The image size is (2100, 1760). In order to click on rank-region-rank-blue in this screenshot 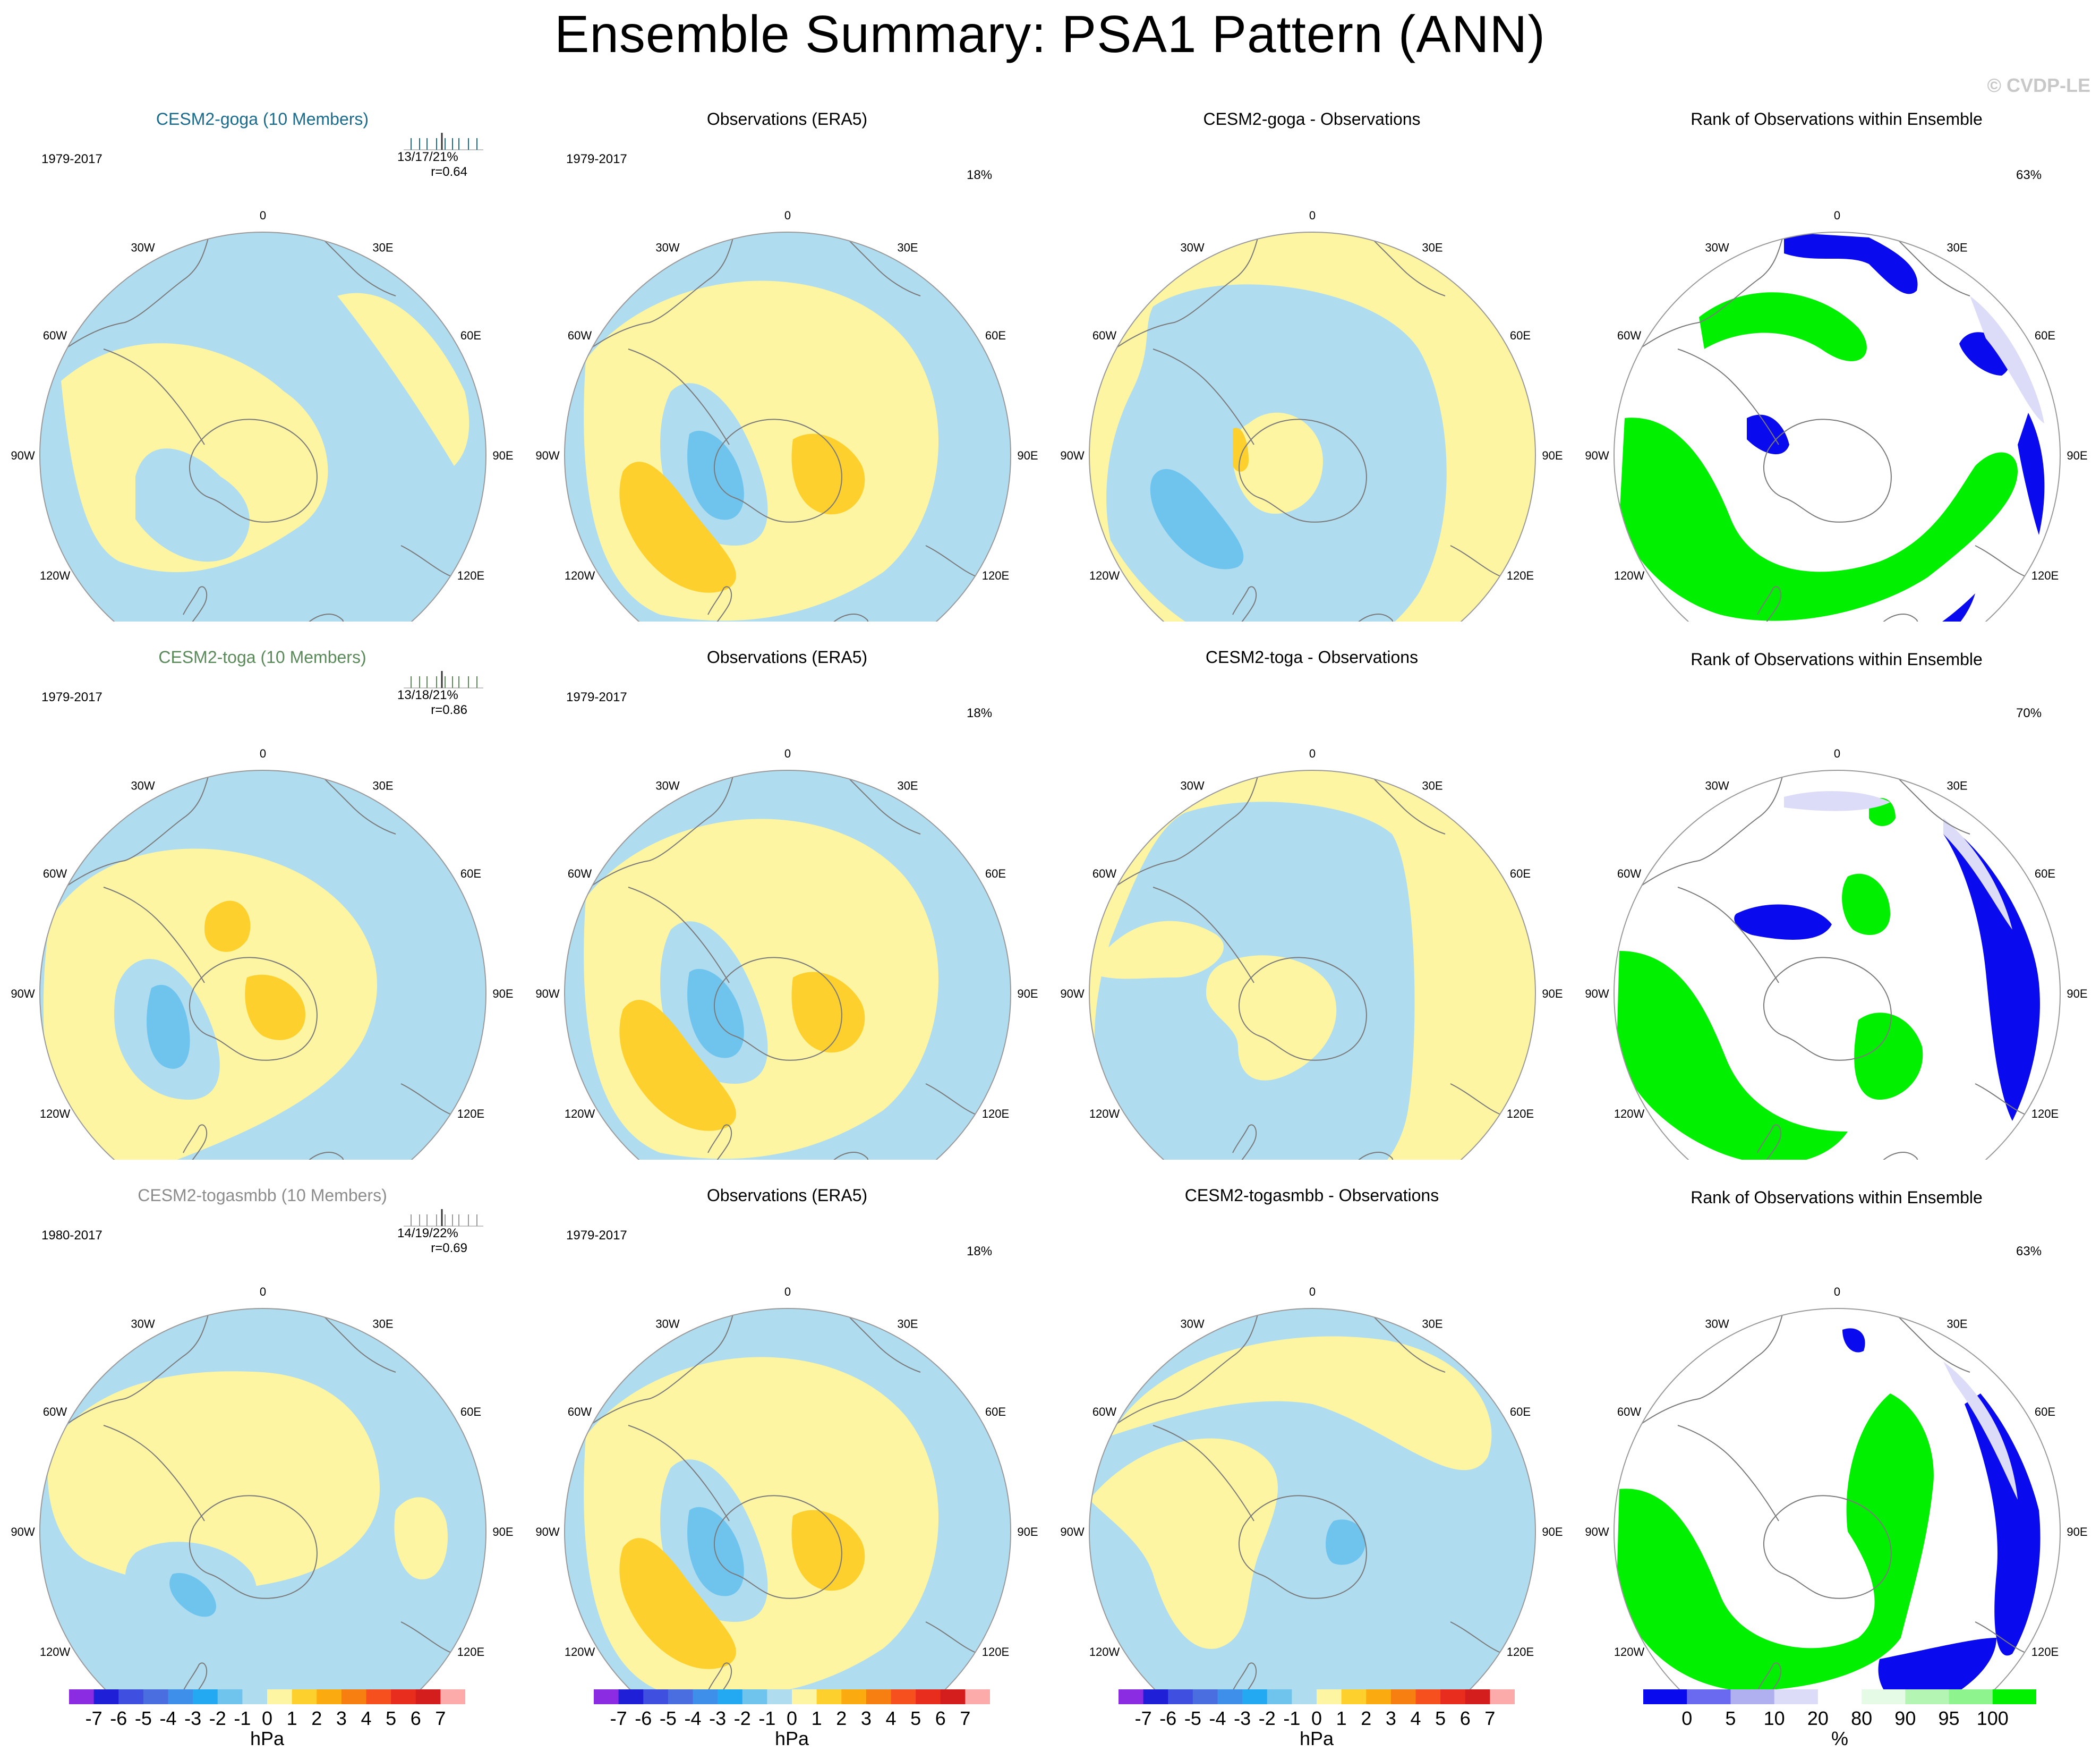, I will do `click(1783, 922)`.